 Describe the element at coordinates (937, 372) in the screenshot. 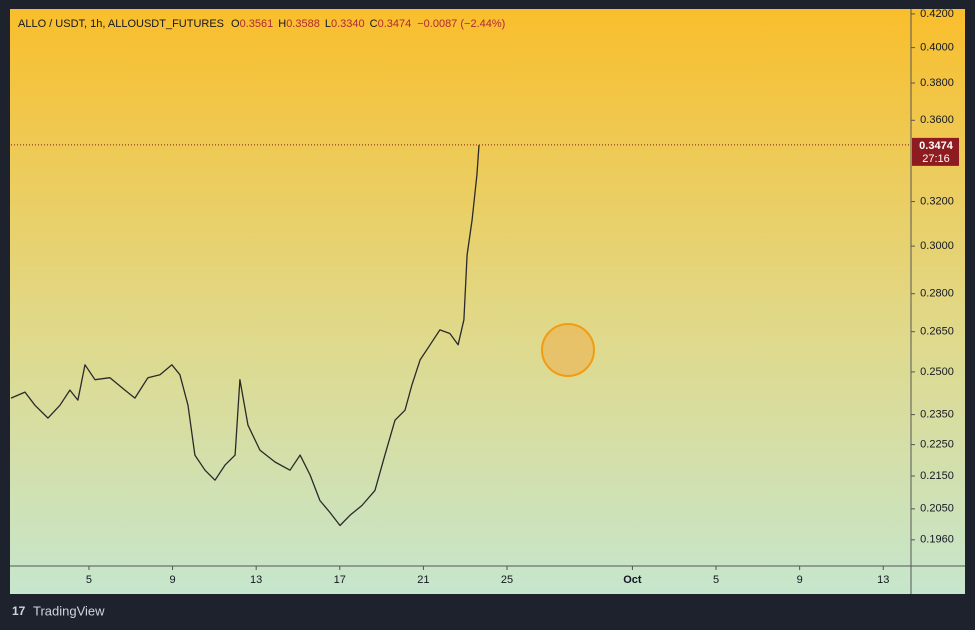

I see `y-tick-label: 0.2500` at that location.